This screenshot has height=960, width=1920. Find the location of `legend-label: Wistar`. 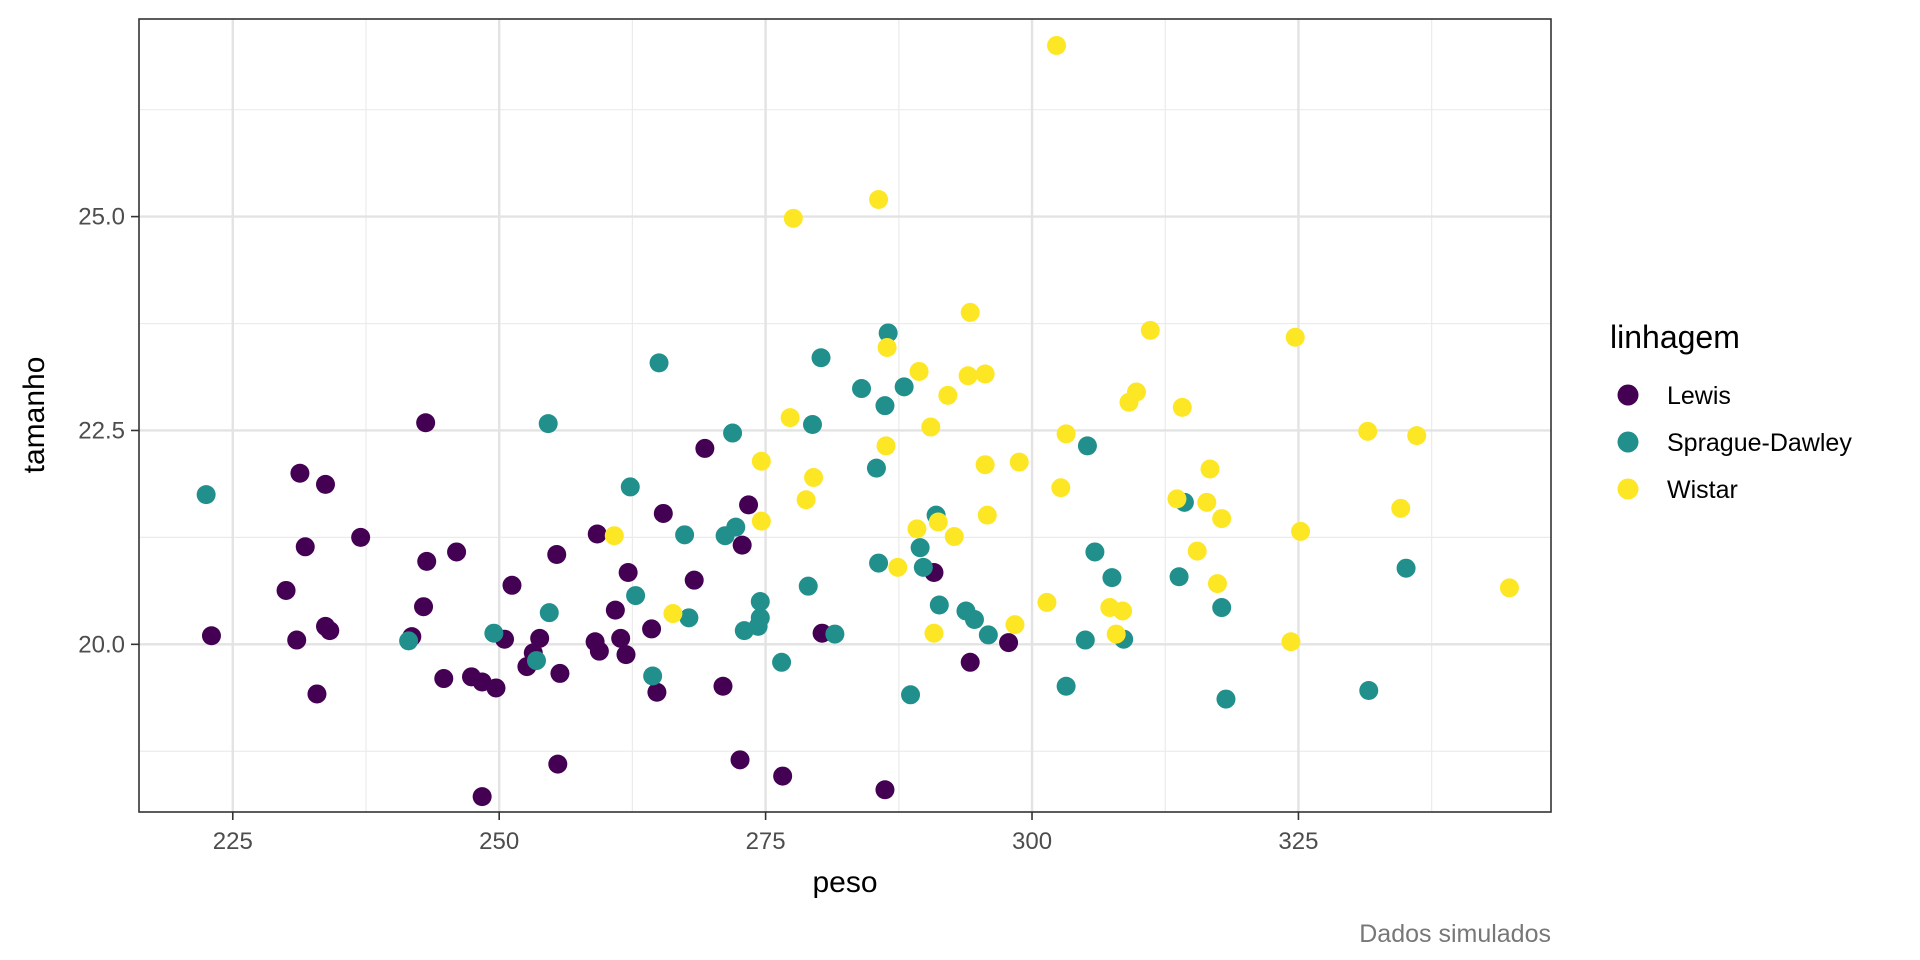

legend-label: Wistar is located at coordinates (1702, 490).